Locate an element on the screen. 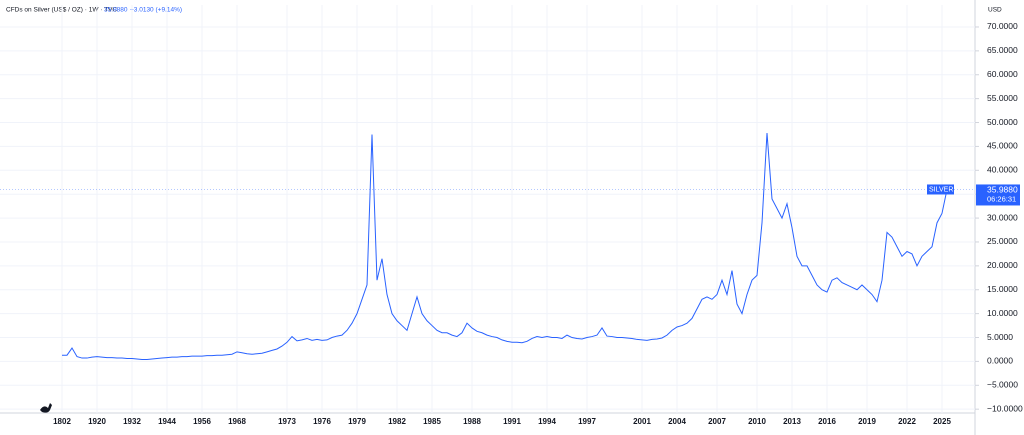  price-tag-price: 35.9880 is located at coordinates (1002, 190).